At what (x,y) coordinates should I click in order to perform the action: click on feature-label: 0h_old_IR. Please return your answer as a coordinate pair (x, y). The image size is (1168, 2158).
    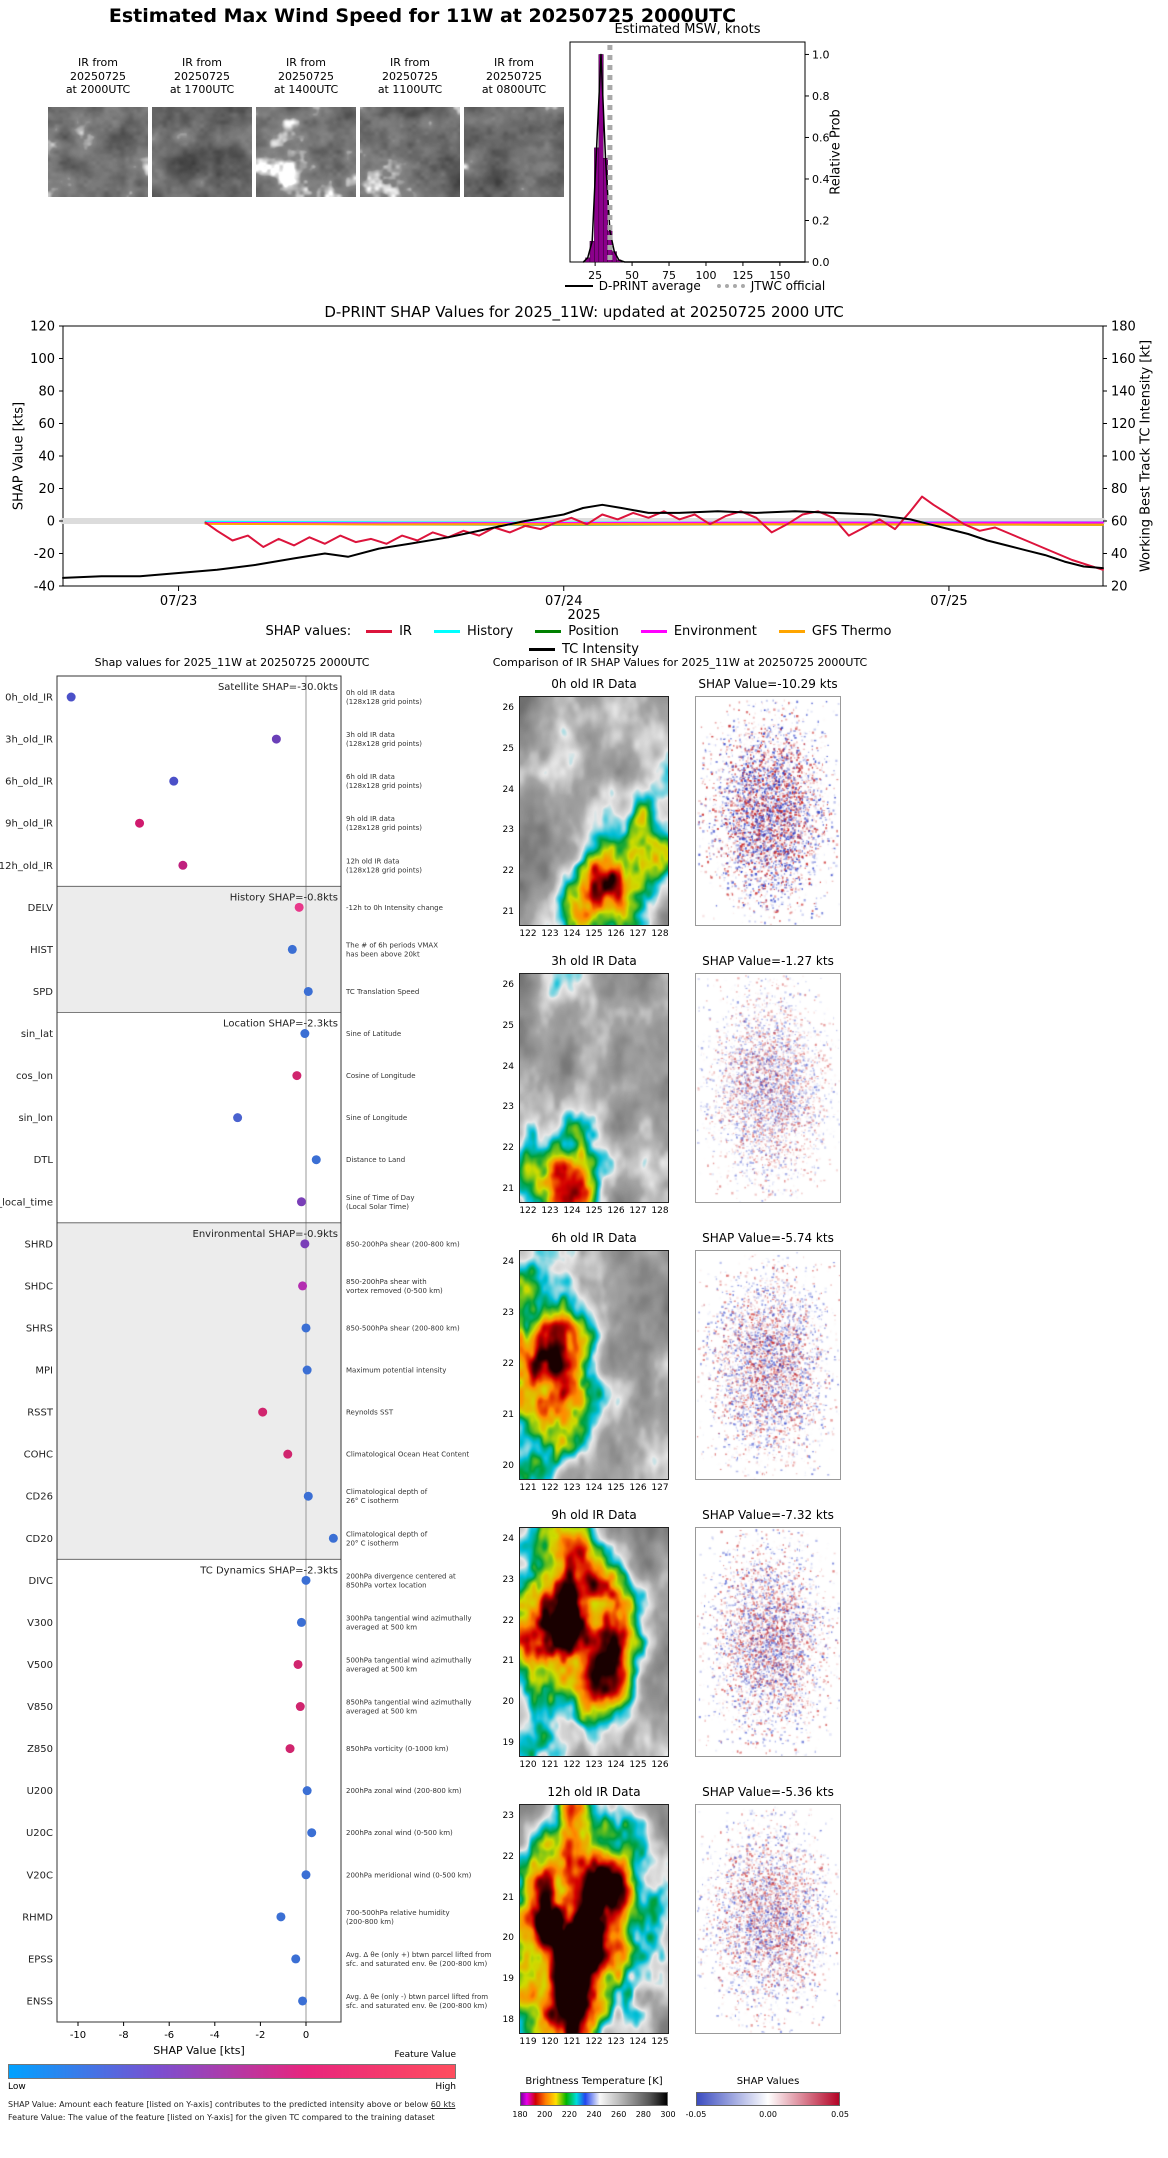
    Looking at the image, I should click on (29, 698).